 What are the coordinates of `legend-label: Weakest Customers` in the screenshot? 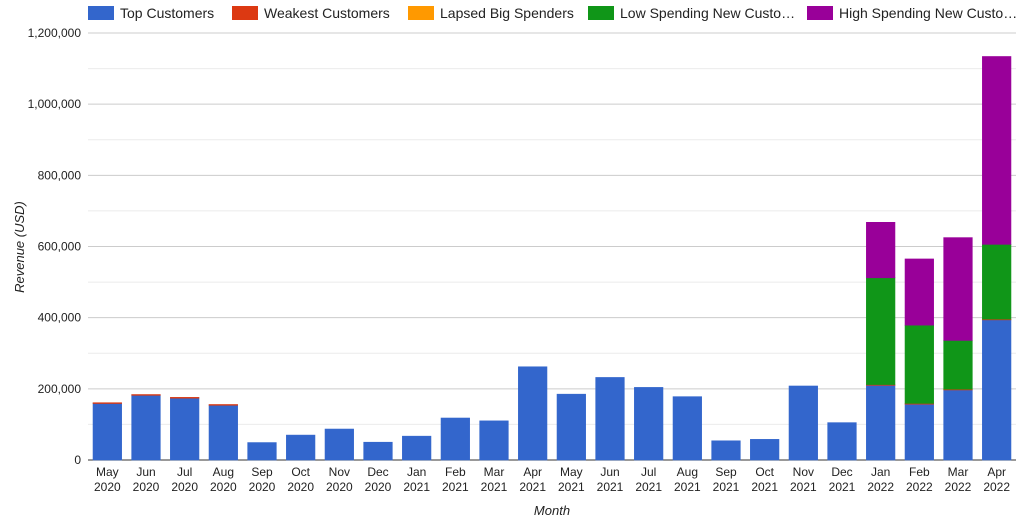 It's located at (327, 13).